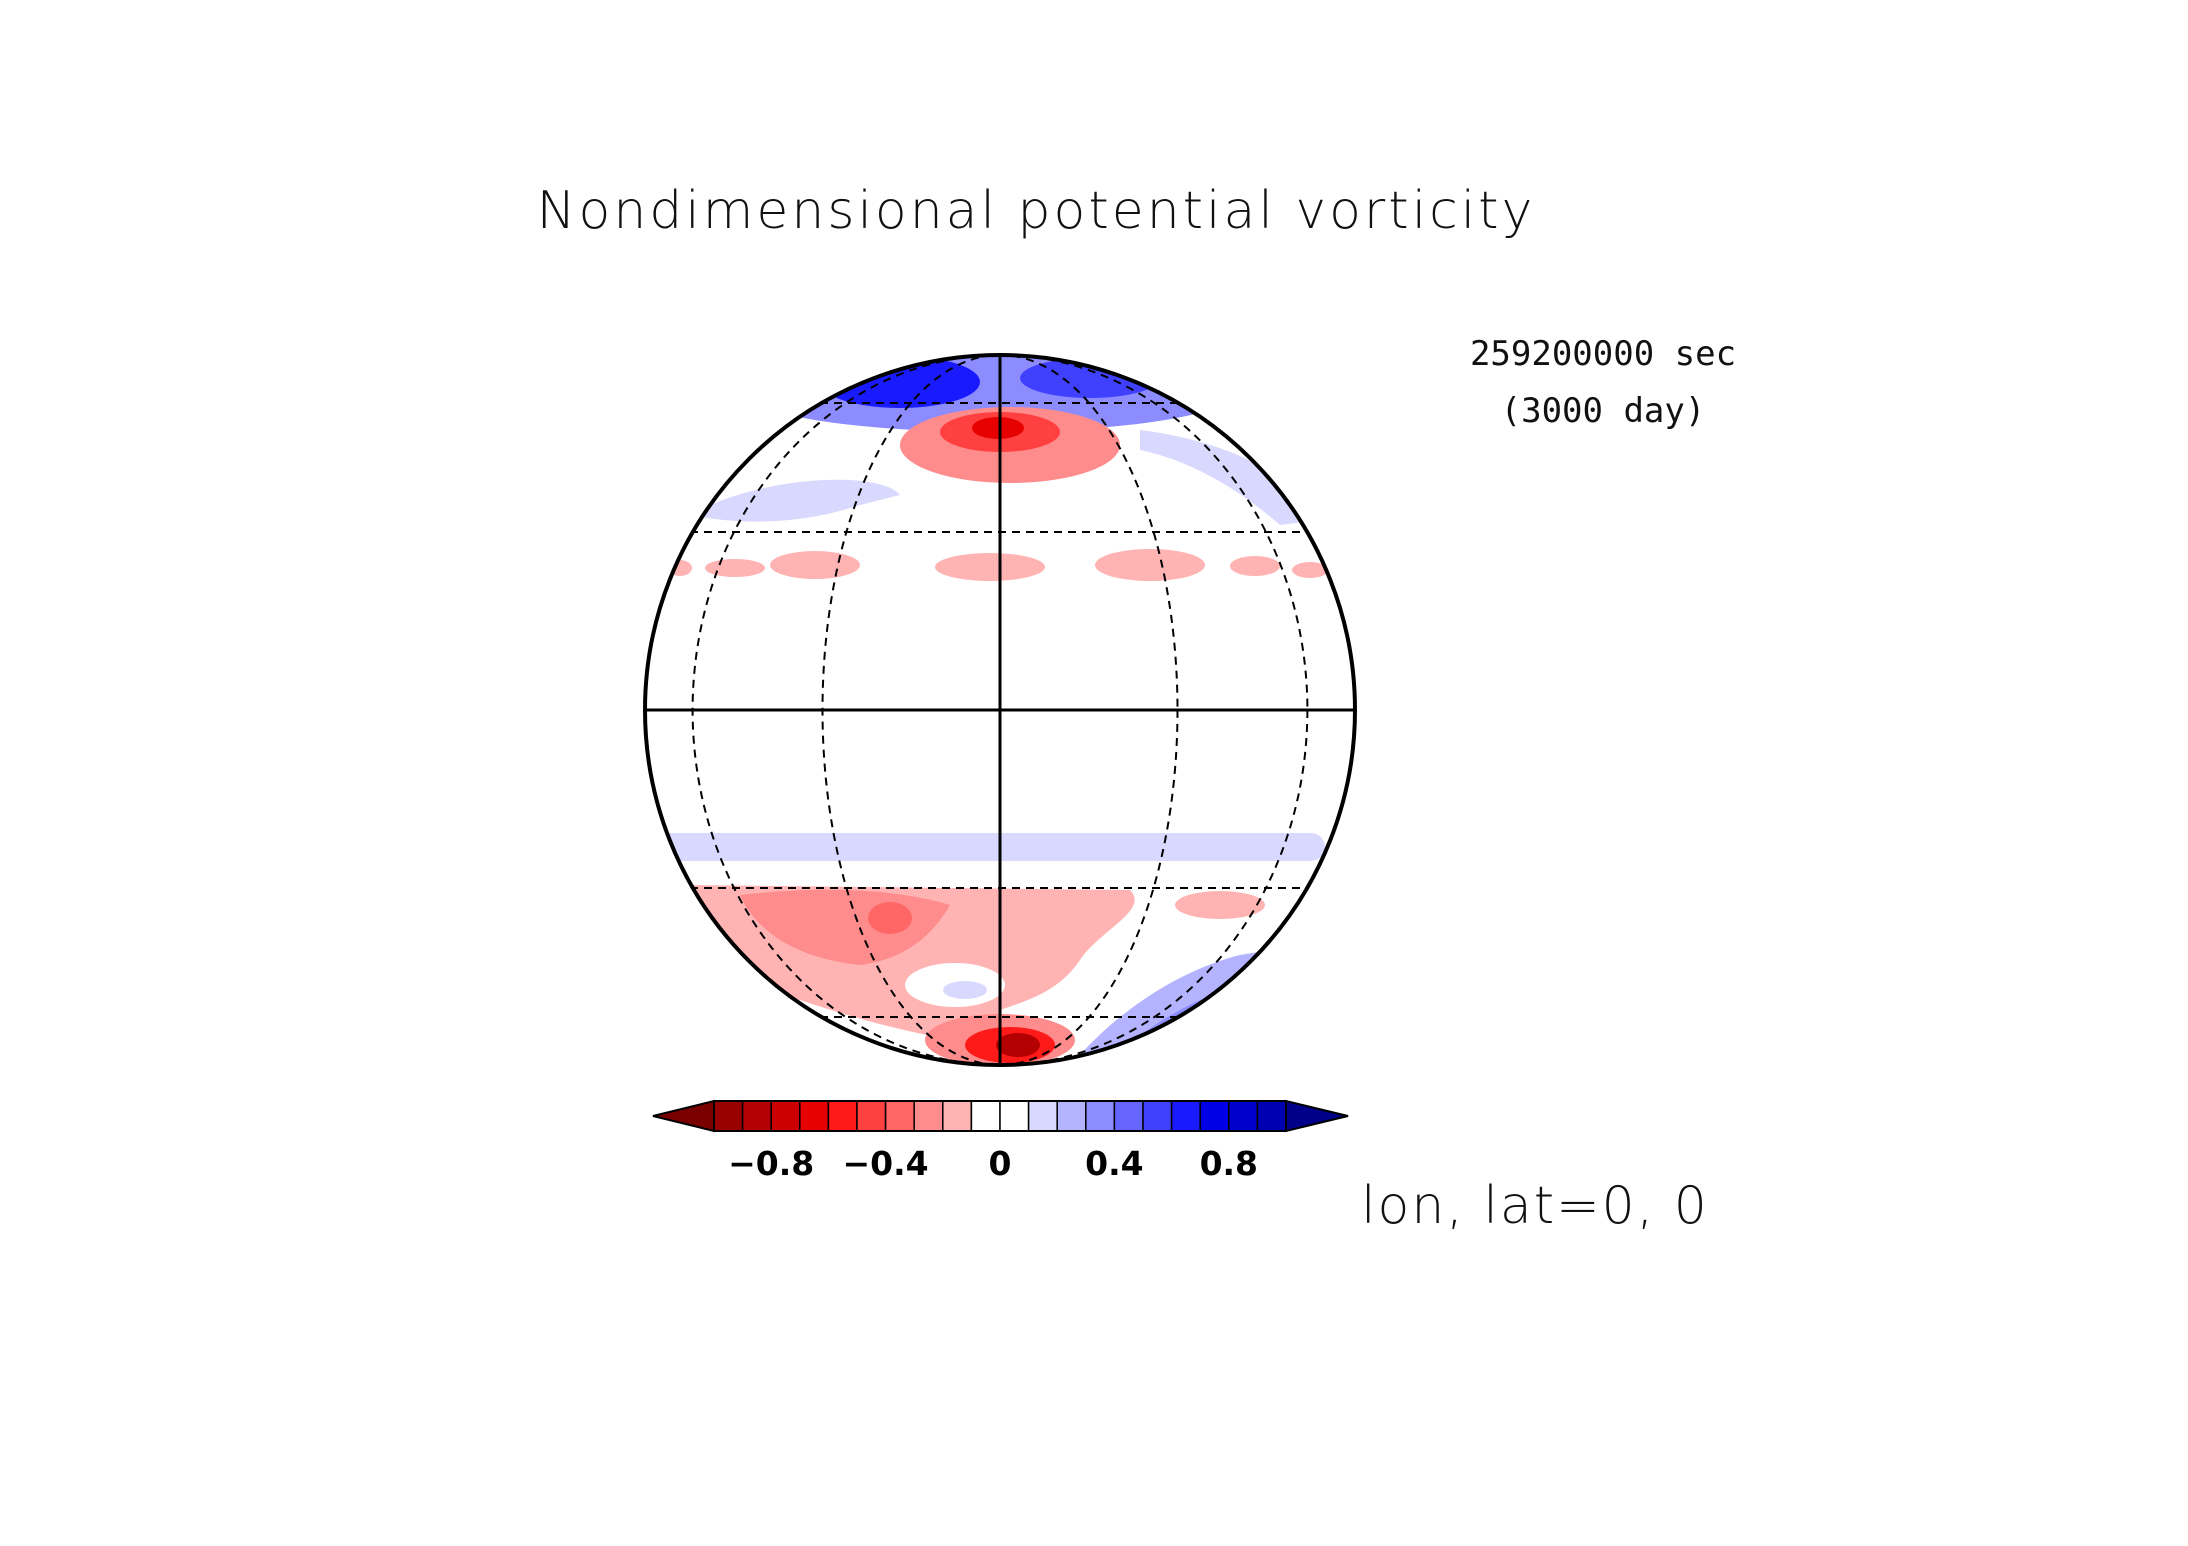 The width and height of the screenshot is (2188, 1546). I want to click on colorbar: −0.8 −0.4 0 0.4 0.8, so click(1000, 1141).